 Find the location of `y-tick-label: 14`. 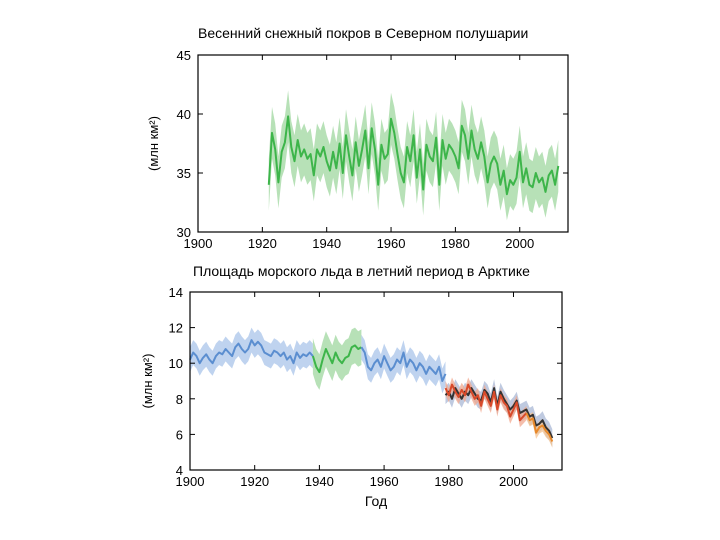

y-tick-label: 14 is located at coordinates (176, 292).